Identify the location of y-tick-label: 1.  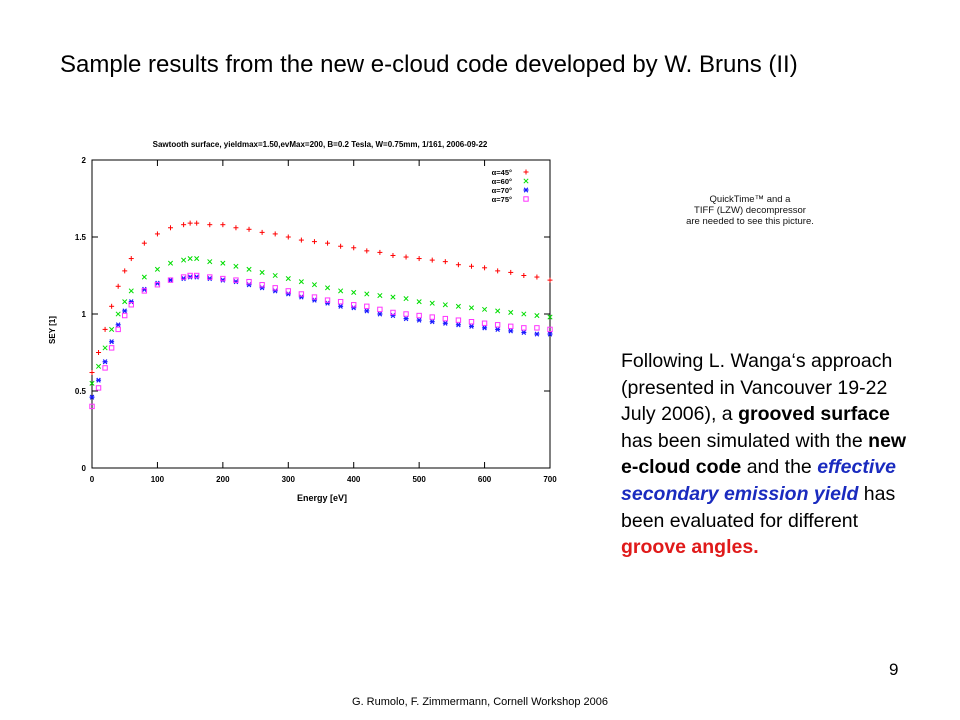
(84, 314).